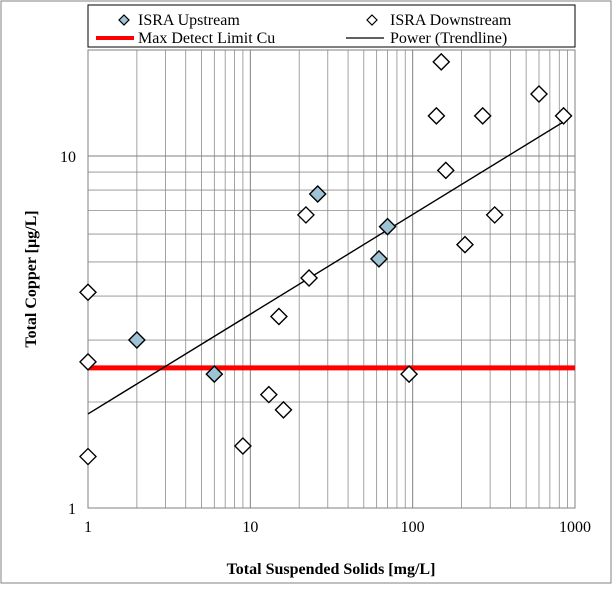 The height and width of the screenshot is (590, 613). I want to click on y-tick-label: 10, so click(68, 157).